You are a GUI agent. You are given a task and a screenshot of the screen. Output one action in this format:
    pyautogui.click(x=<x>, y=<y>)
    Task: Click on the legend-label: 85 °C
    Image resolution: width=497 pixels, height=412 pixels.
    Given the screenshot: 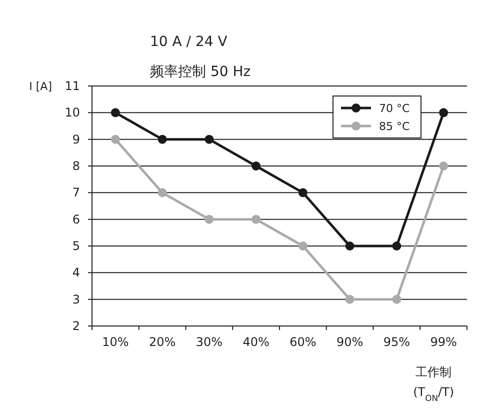 What is the action you would take?
    pyautogui.click(x=394, y=126)
    